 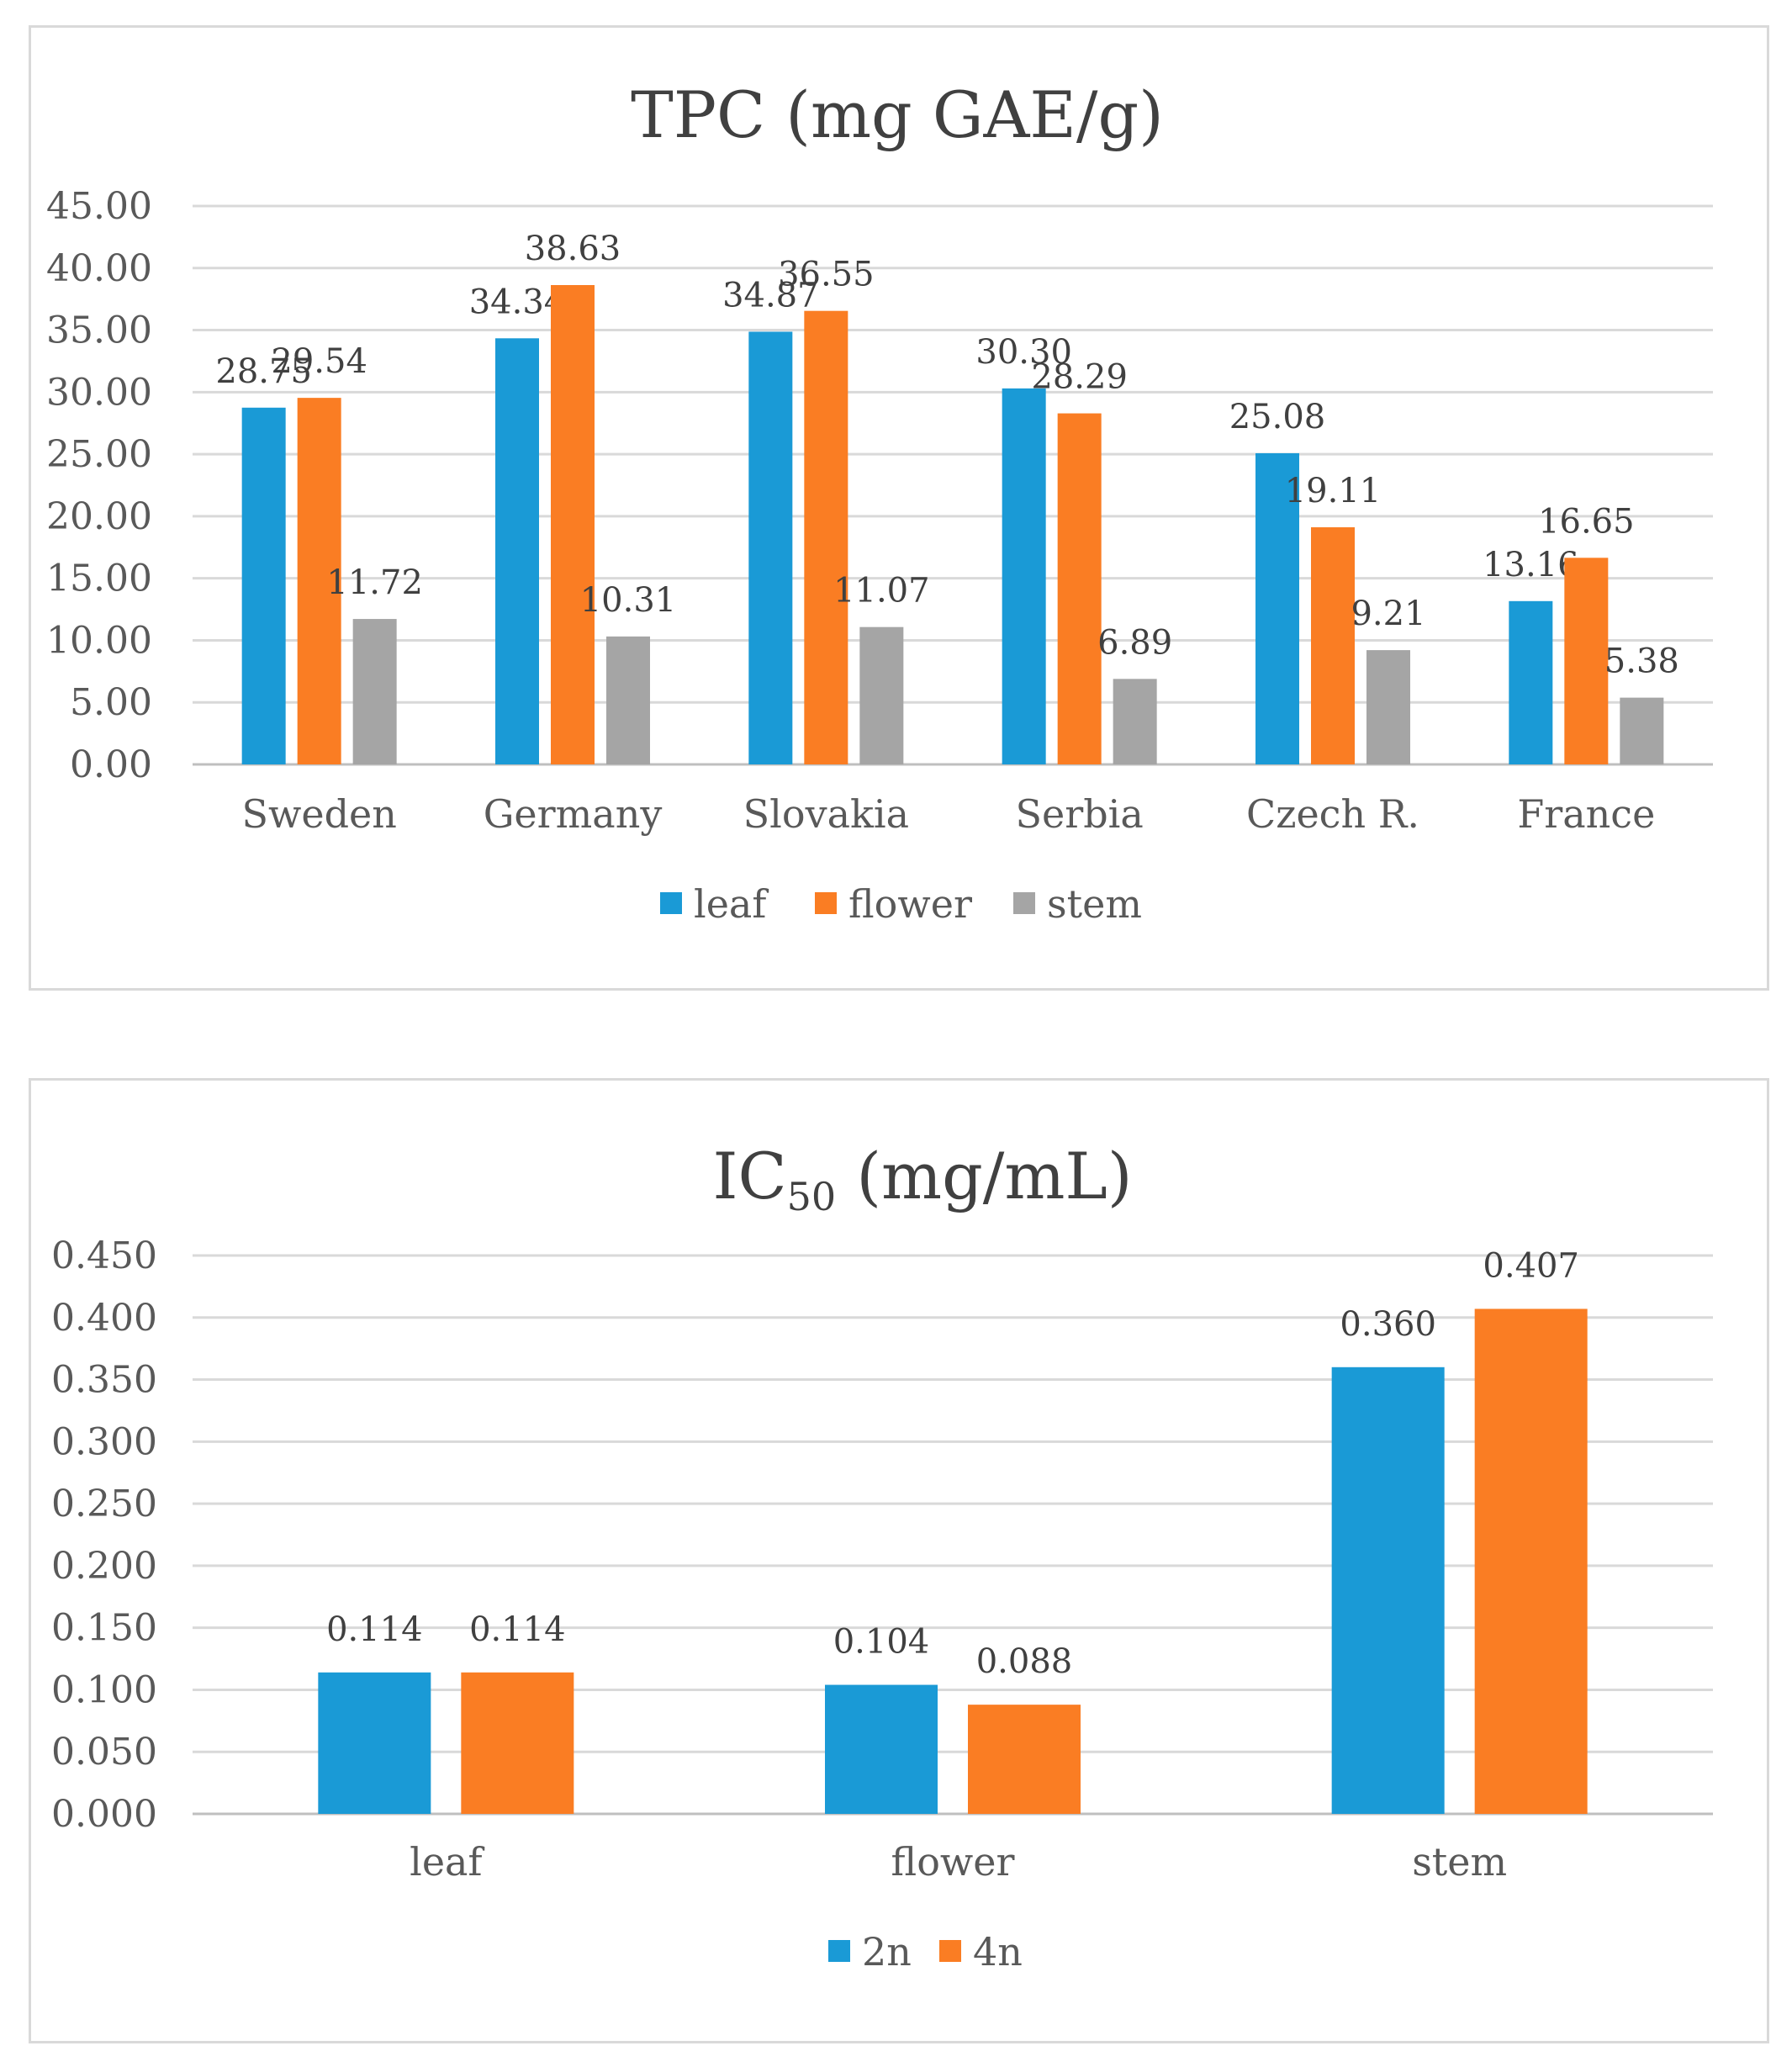 I want to click on data-label-2n: 0.114, so click(x=374, y=1630).